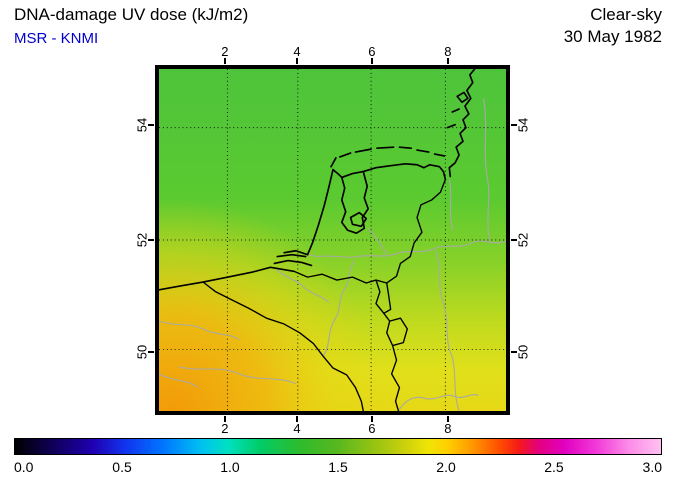 This screenshot has height=480, width=676. Describe the element at coordinates (448, 428) in the screenshot. I see `lon-label-bottom: 8` at that location.